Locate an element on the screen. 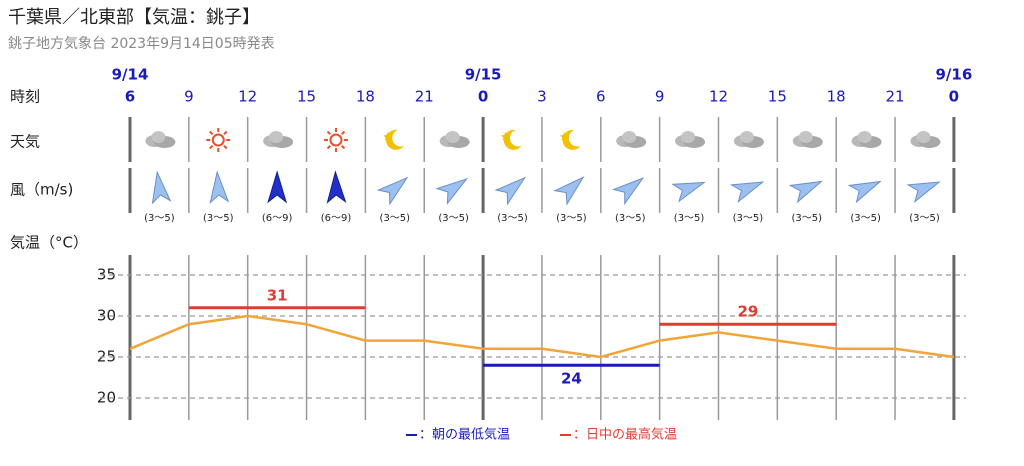  date-label: 9/16 is located at coordinates (954, 75).